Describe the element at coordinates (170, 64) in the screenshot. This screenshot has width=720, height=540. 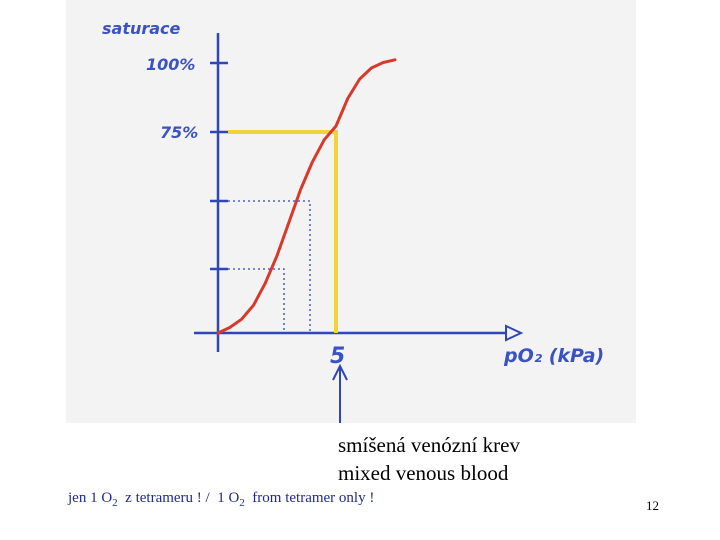
I see `y-tick-label-100: 100%` at that location.